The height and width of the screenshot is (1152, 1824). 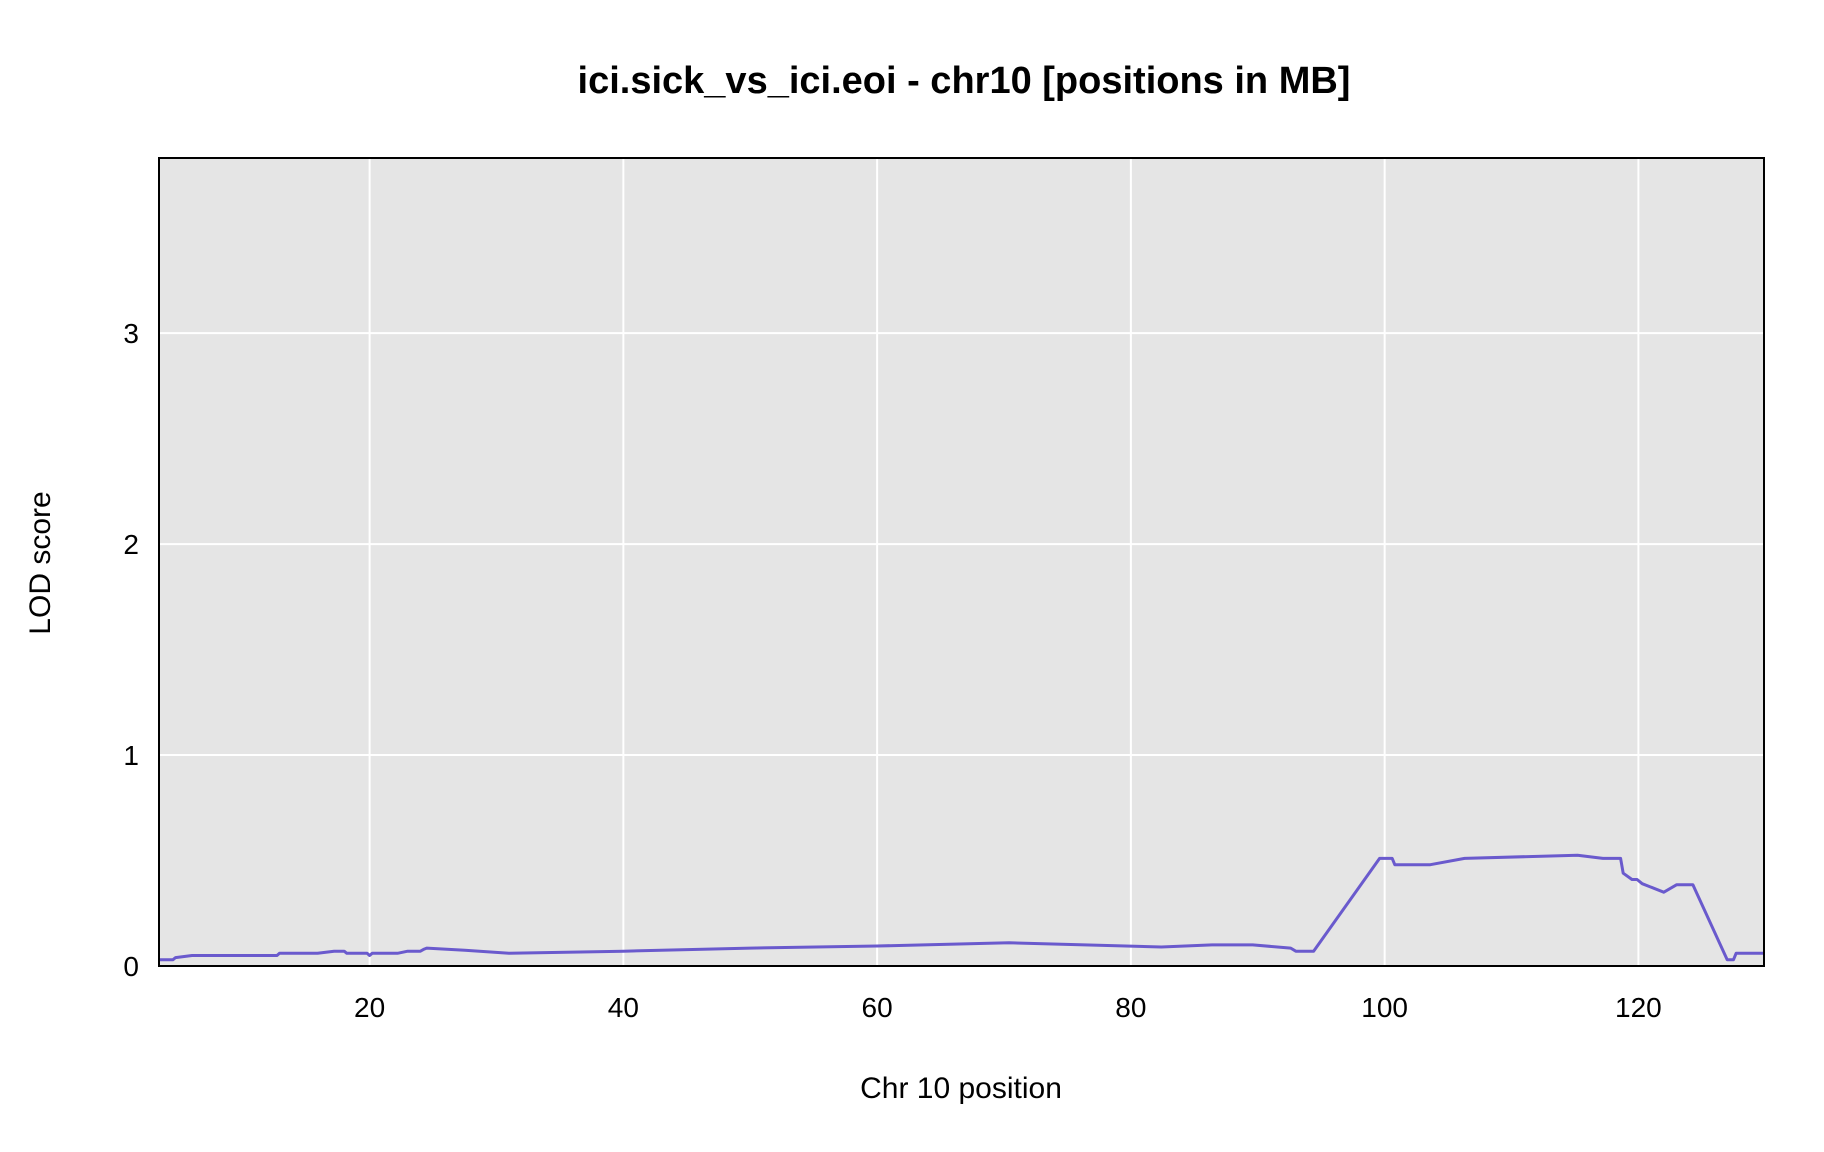 What do you see at coordinates (877, 1007) in the screenshot?
I see `x-tick-label: 60` at bounding box center [877, 1007].